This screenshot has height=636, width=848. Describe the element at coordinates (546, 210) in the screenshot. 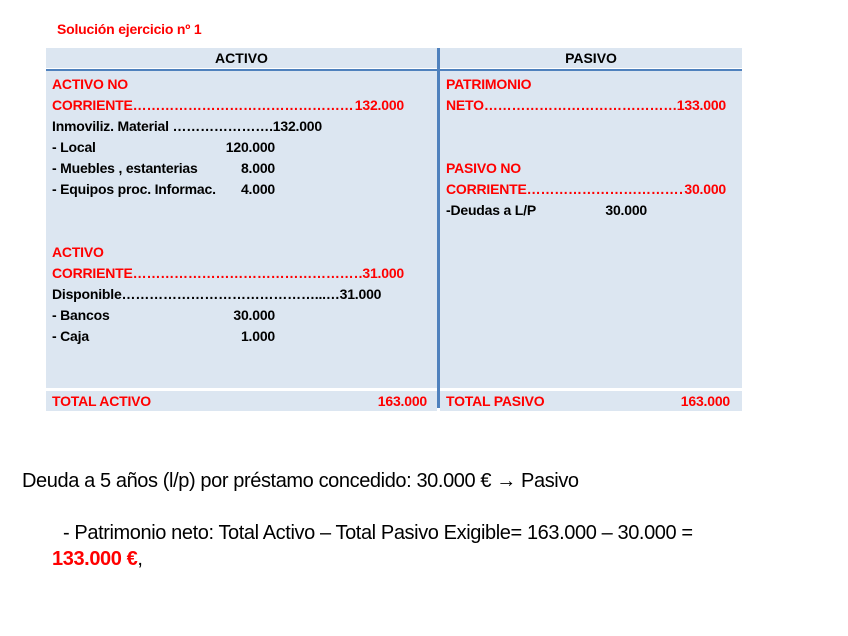

I see `table-row: -Deudas a L/P 30.000` at that location.